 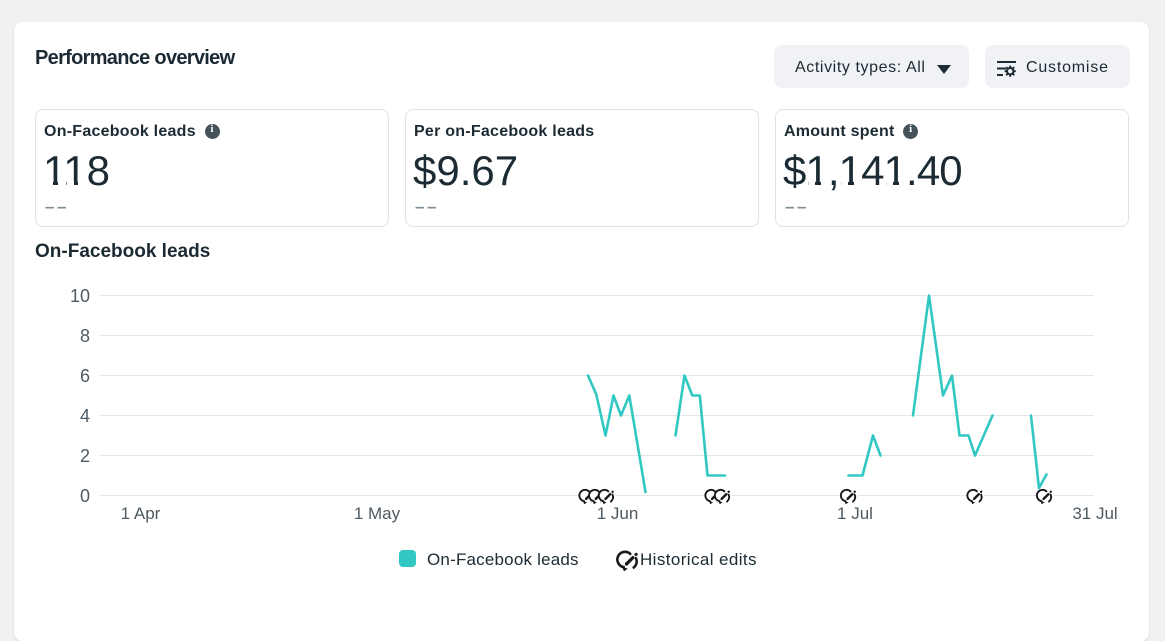 What do you see at coordinates (80, 296) in the screenshot?
I see `svg-text: 10` at bounding box center [80, 296].